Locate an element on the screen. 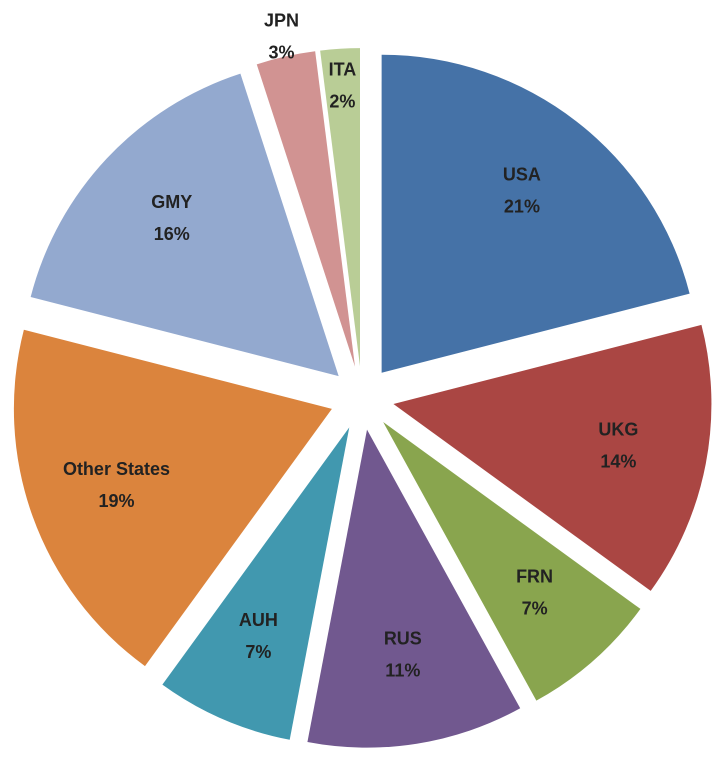 Image resolution: width=713 pixels, height=773 pixels. slice-value-label: 2% is located at coordinates (342, 102).